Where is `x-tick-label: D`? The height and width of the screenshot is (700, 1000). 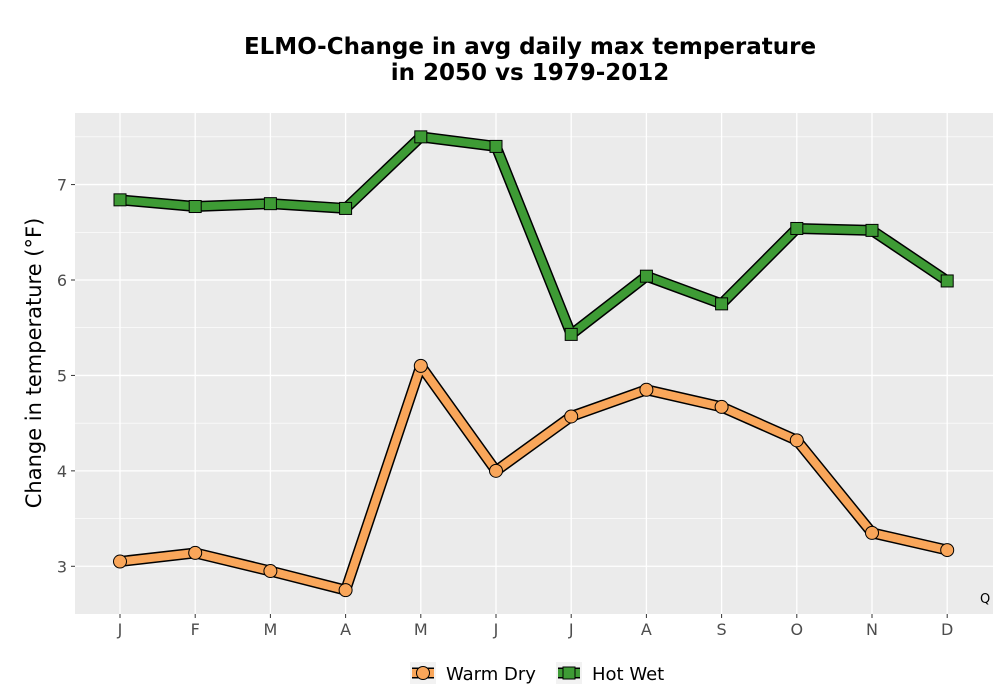
x-tick-label: D is located at coordinates (947, 629).